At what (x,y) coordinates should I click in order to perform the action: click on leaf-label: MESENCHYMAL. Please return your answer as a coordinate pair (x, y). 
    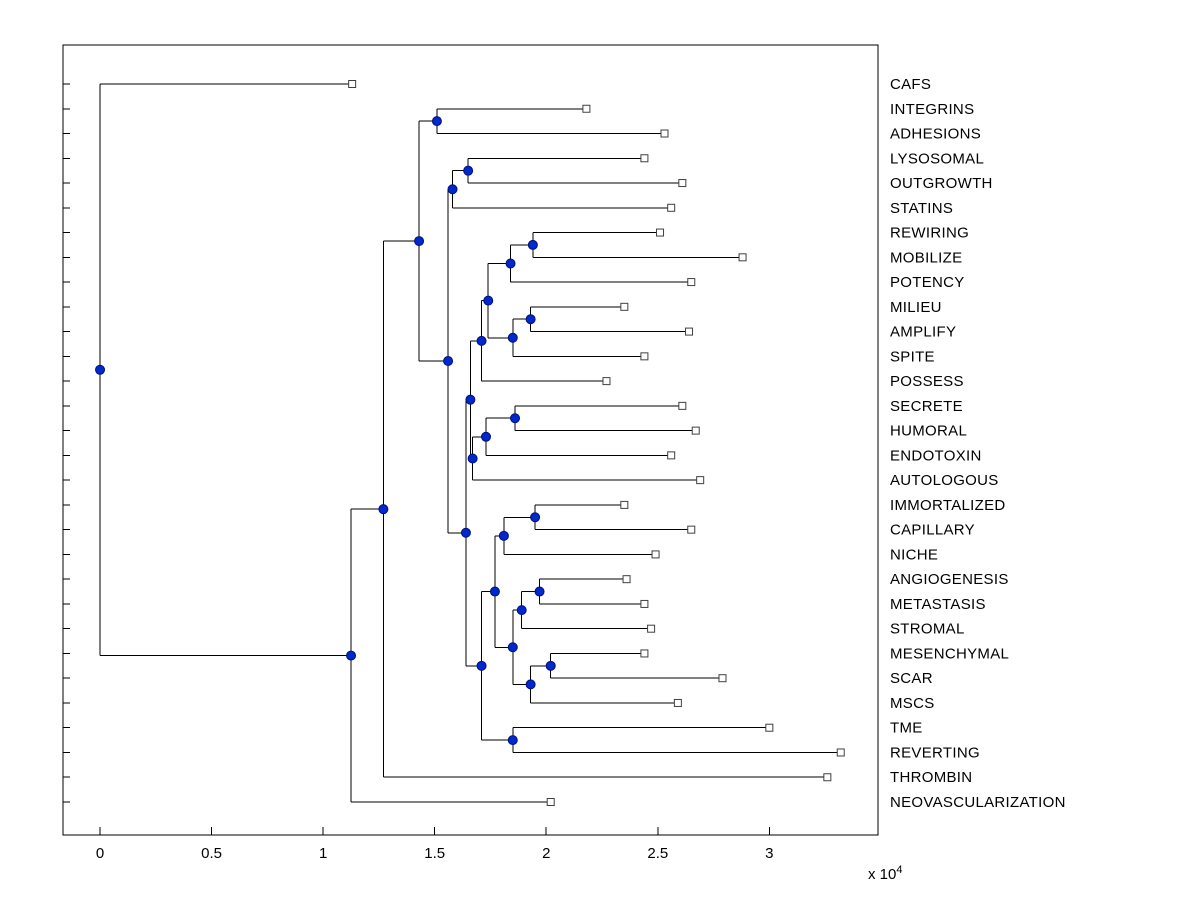
    Looking at the image, I should click on (949, 653).